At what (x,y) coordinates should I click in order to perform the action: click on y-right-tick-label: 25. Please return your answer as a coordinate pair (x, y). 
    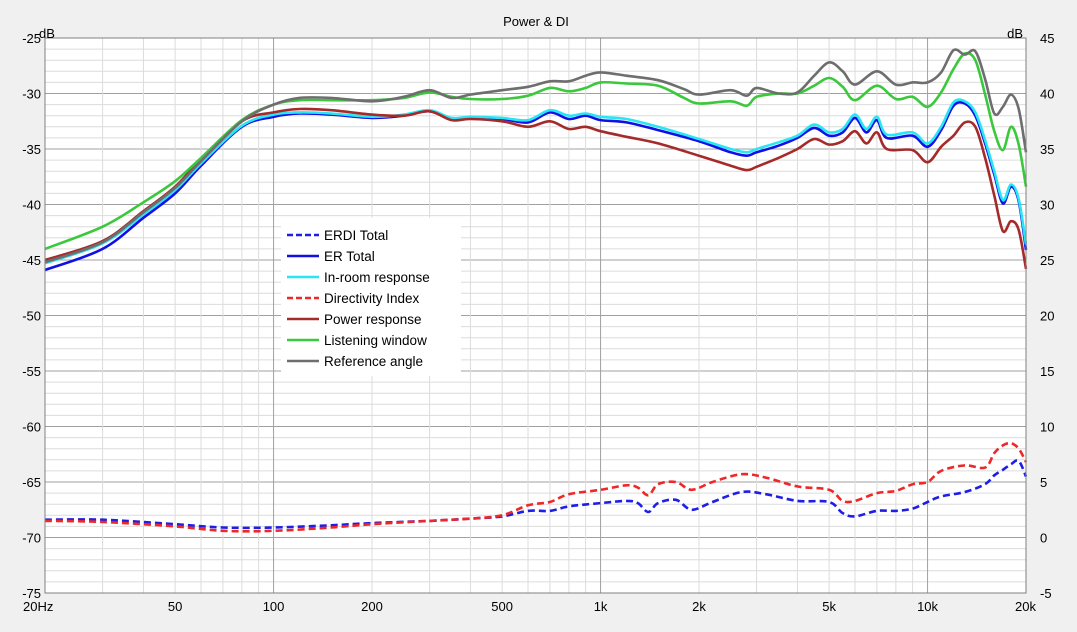
    Looking at the image, I should click on (1047, 260).